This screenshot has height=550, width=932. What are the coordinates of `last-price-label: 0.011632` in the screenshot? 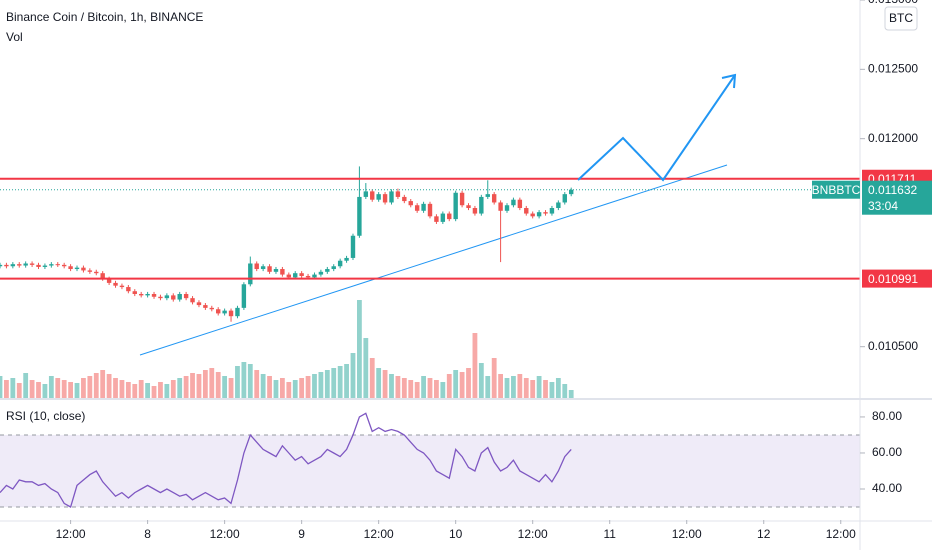 It's located at (892, 190).